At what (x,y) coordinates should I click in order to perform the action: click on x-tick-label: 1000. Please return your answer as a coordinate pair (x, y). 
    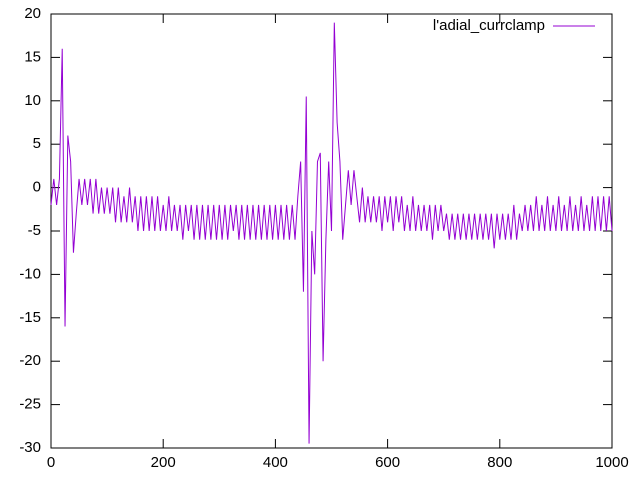
    Looking at the image, I should click on (611, 462).